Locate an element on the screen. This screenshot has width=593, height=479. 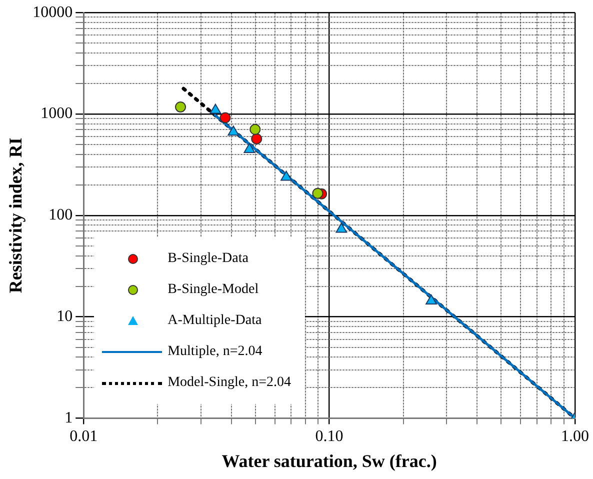
x-axis-title: Water saturation, Sw (frac.) is located at coordinates (329, 460).